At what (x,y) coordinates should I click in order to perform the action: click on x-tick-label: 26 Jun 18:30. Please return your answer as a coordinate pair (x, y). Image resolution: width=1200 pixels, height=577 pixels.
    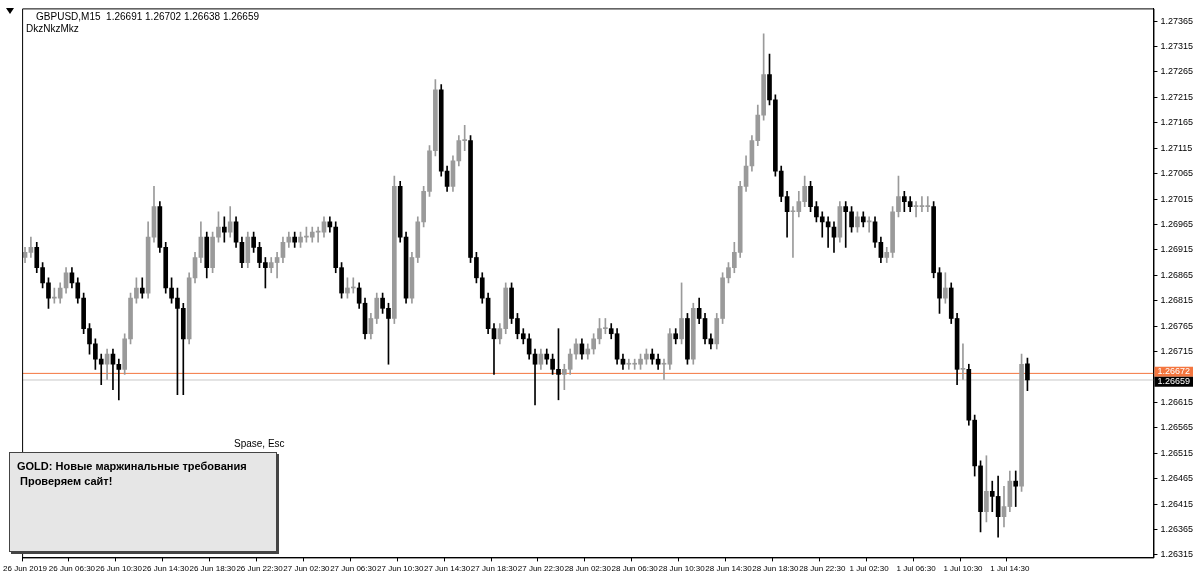
    Looking at the image, I should click on (213, 569).